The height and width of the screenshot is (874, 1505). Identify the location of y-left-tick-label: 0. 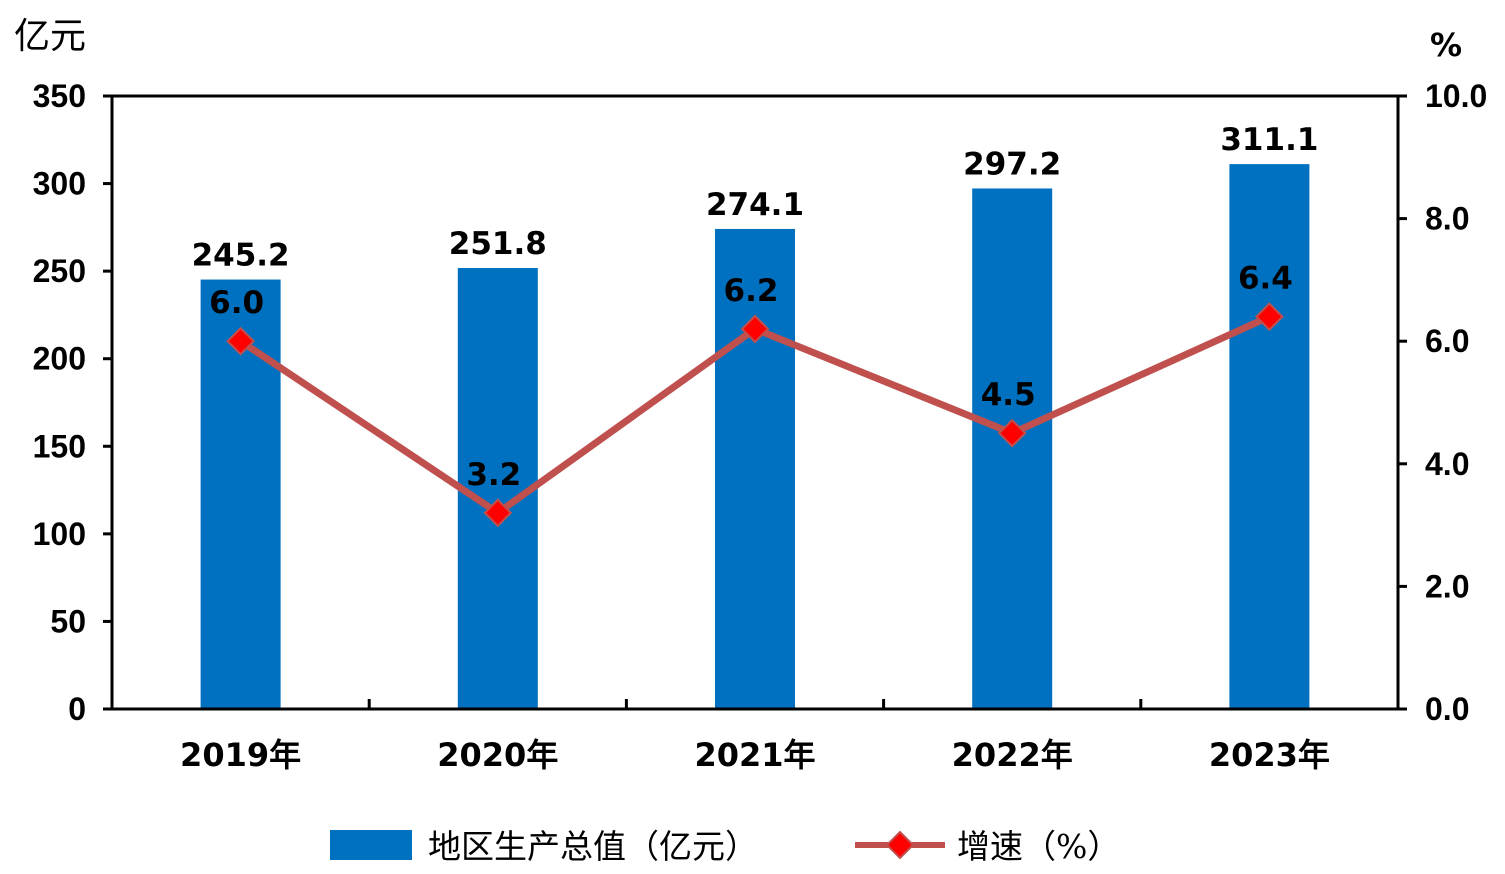
(77, 709).